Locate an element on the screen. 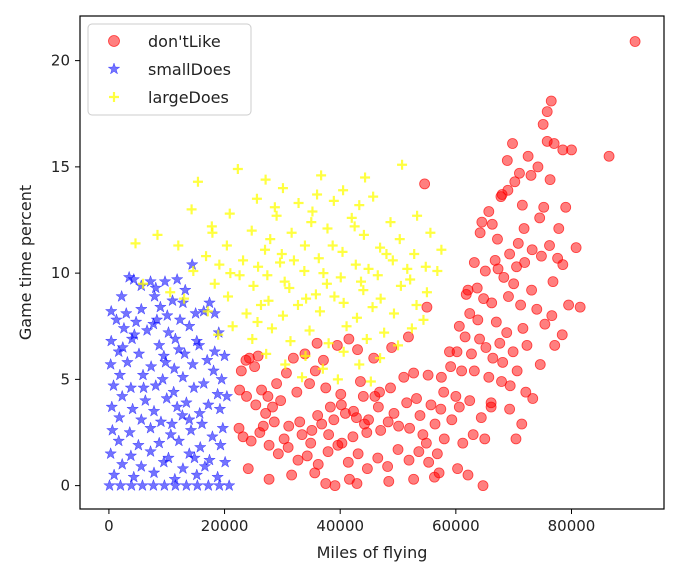 This screenshot has width=678, height=567. x-tick-label: 80000 is located at coordinates (572, 526).